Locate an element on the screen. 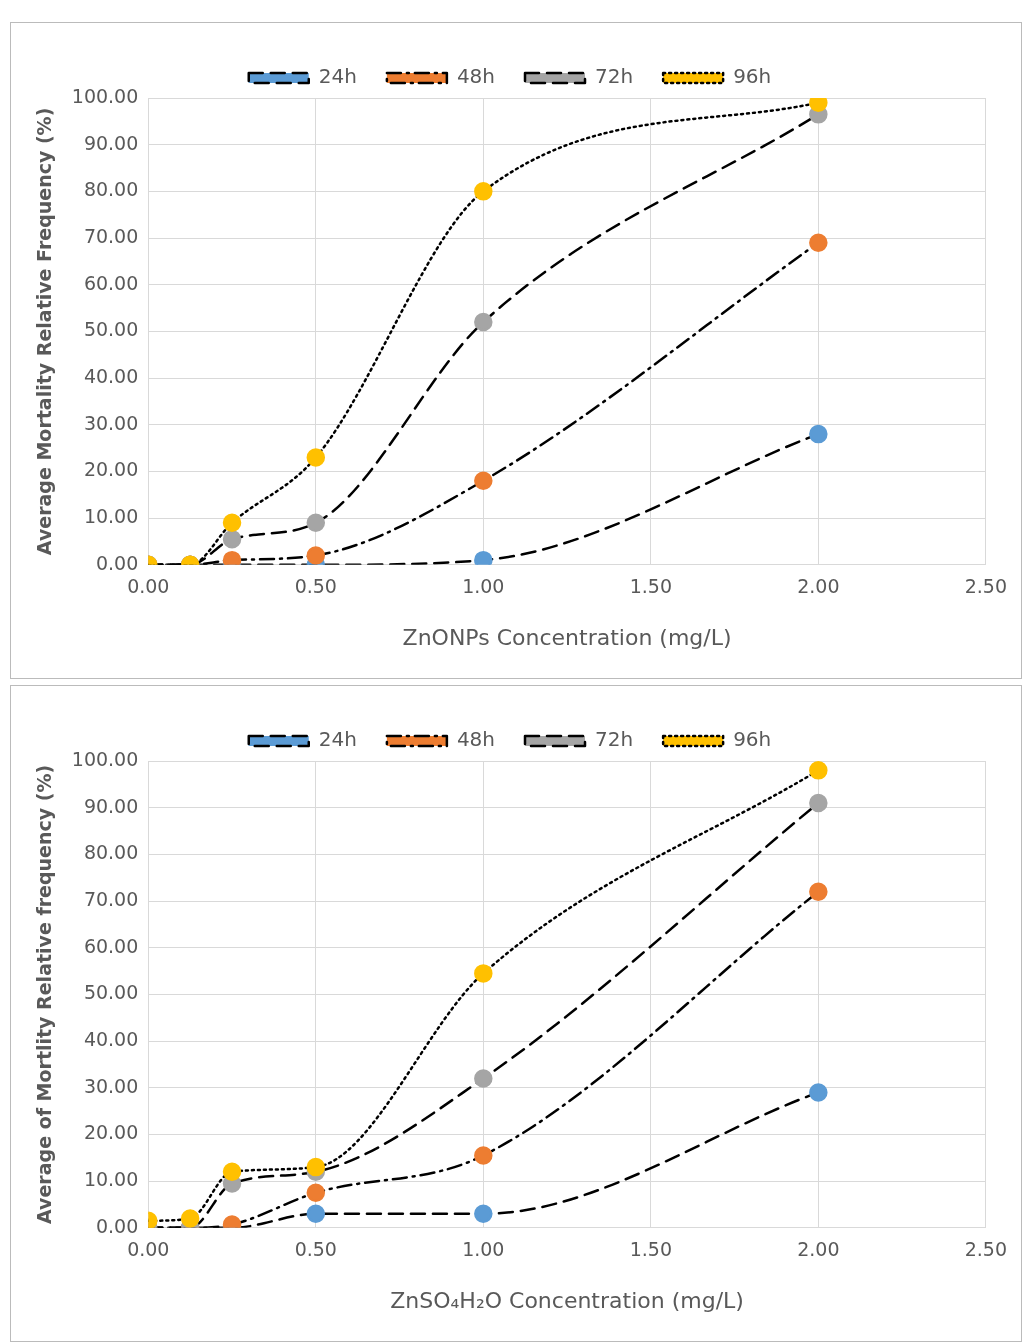 The width and height of the screenshot is (1022, 1343). y-axis-title: Average Mortality Relative Frequency (%) is located at coordinates (44, 331).